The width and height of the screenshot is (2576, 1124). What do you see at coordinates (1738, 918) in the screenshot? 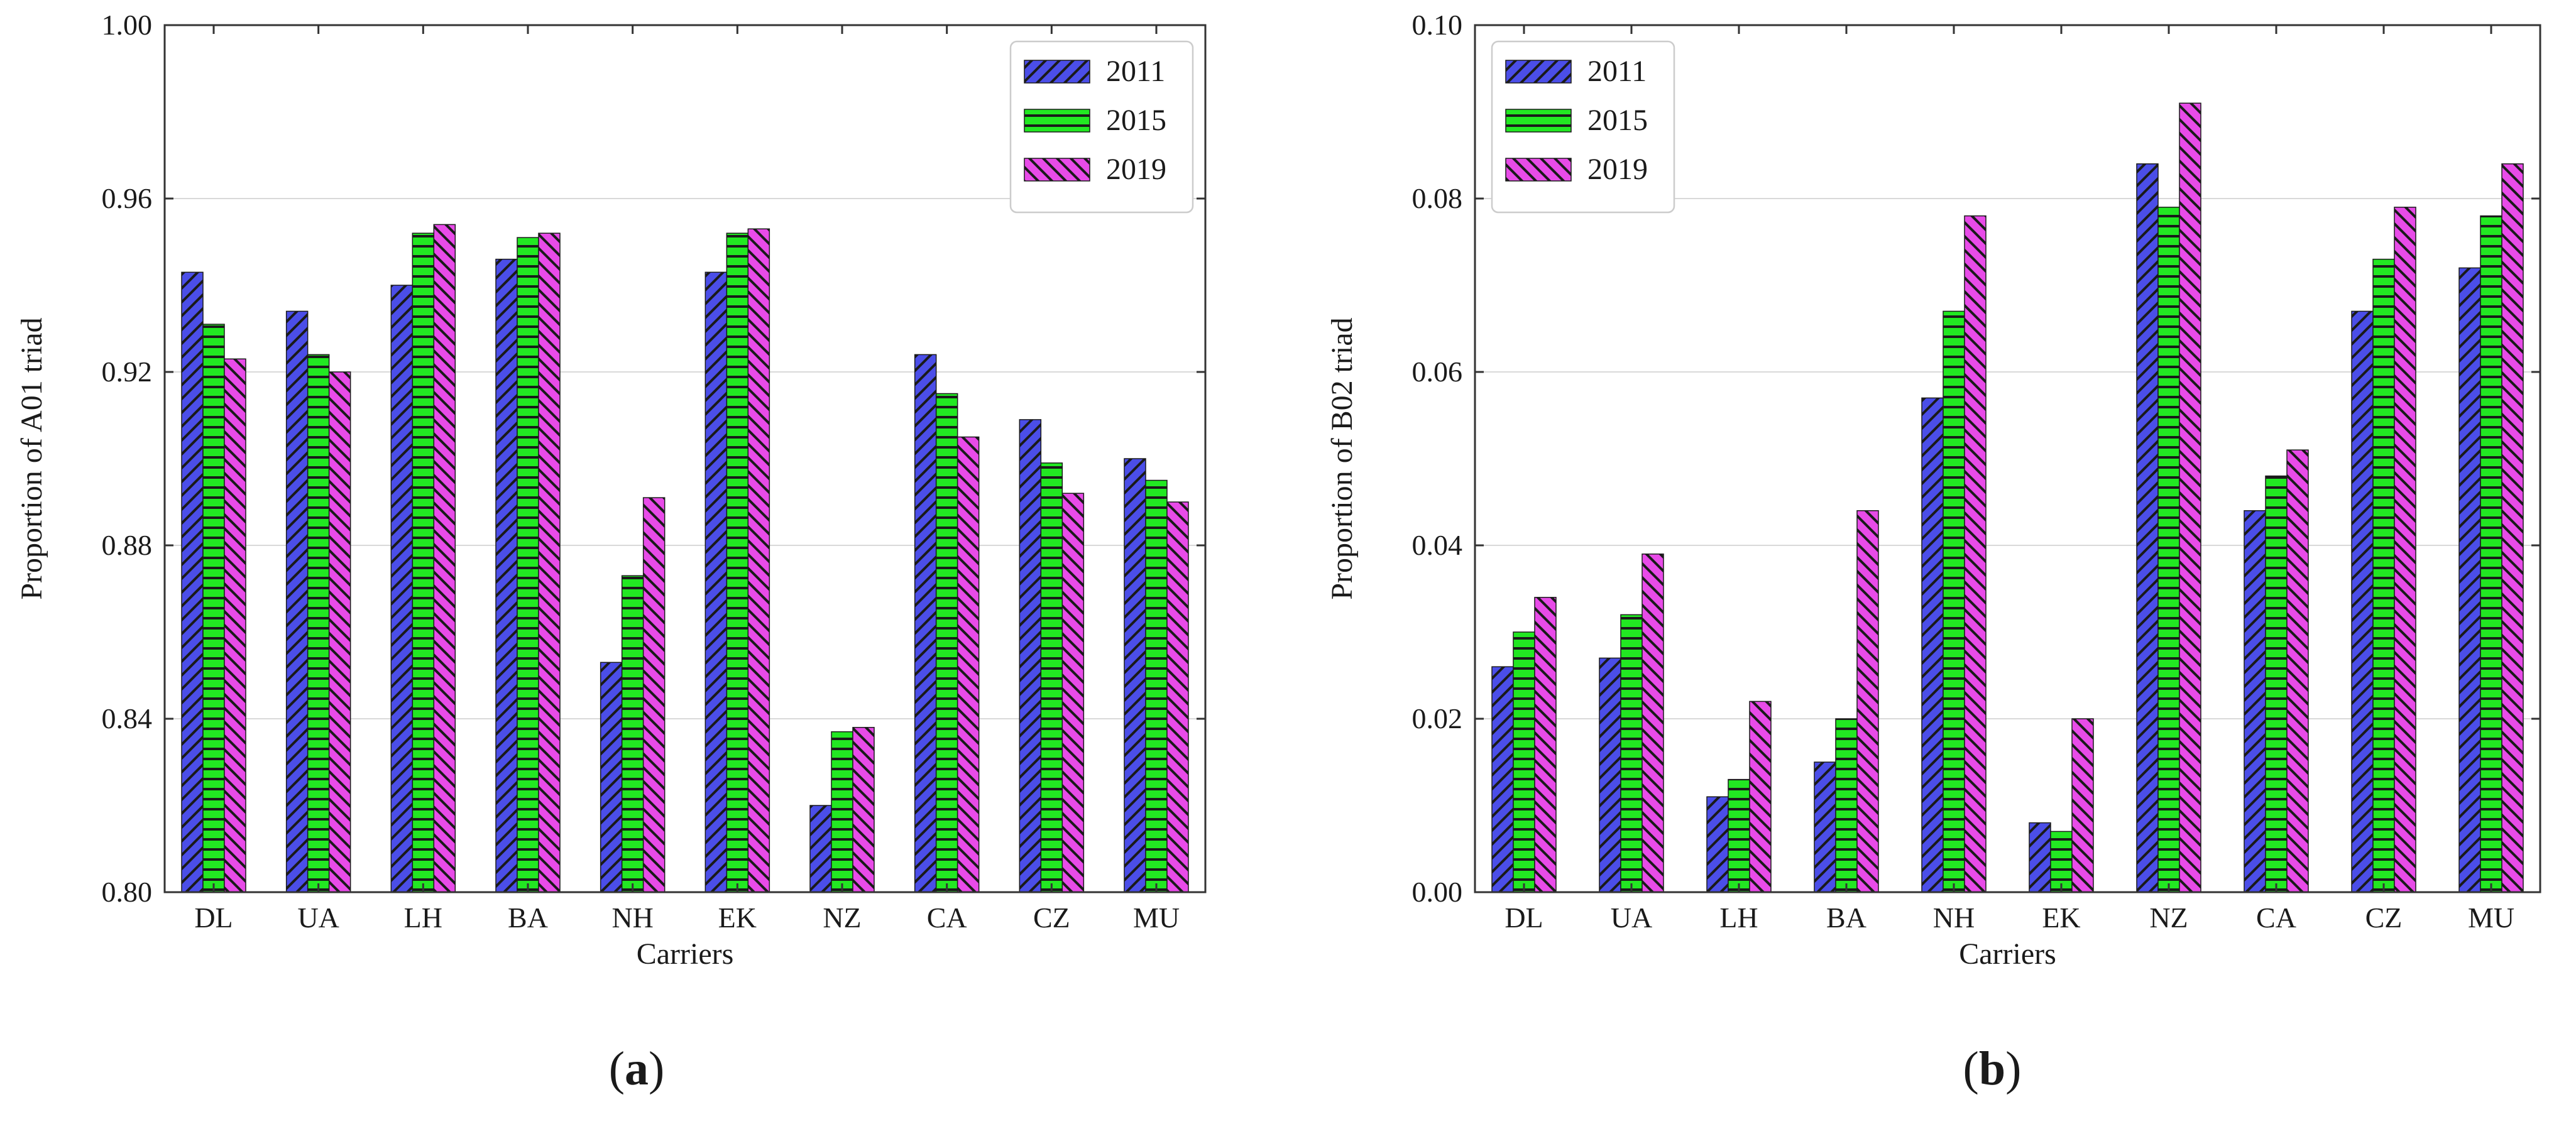
I see `x-tick-label-lh: LH` at bounding box center [1738, 918].